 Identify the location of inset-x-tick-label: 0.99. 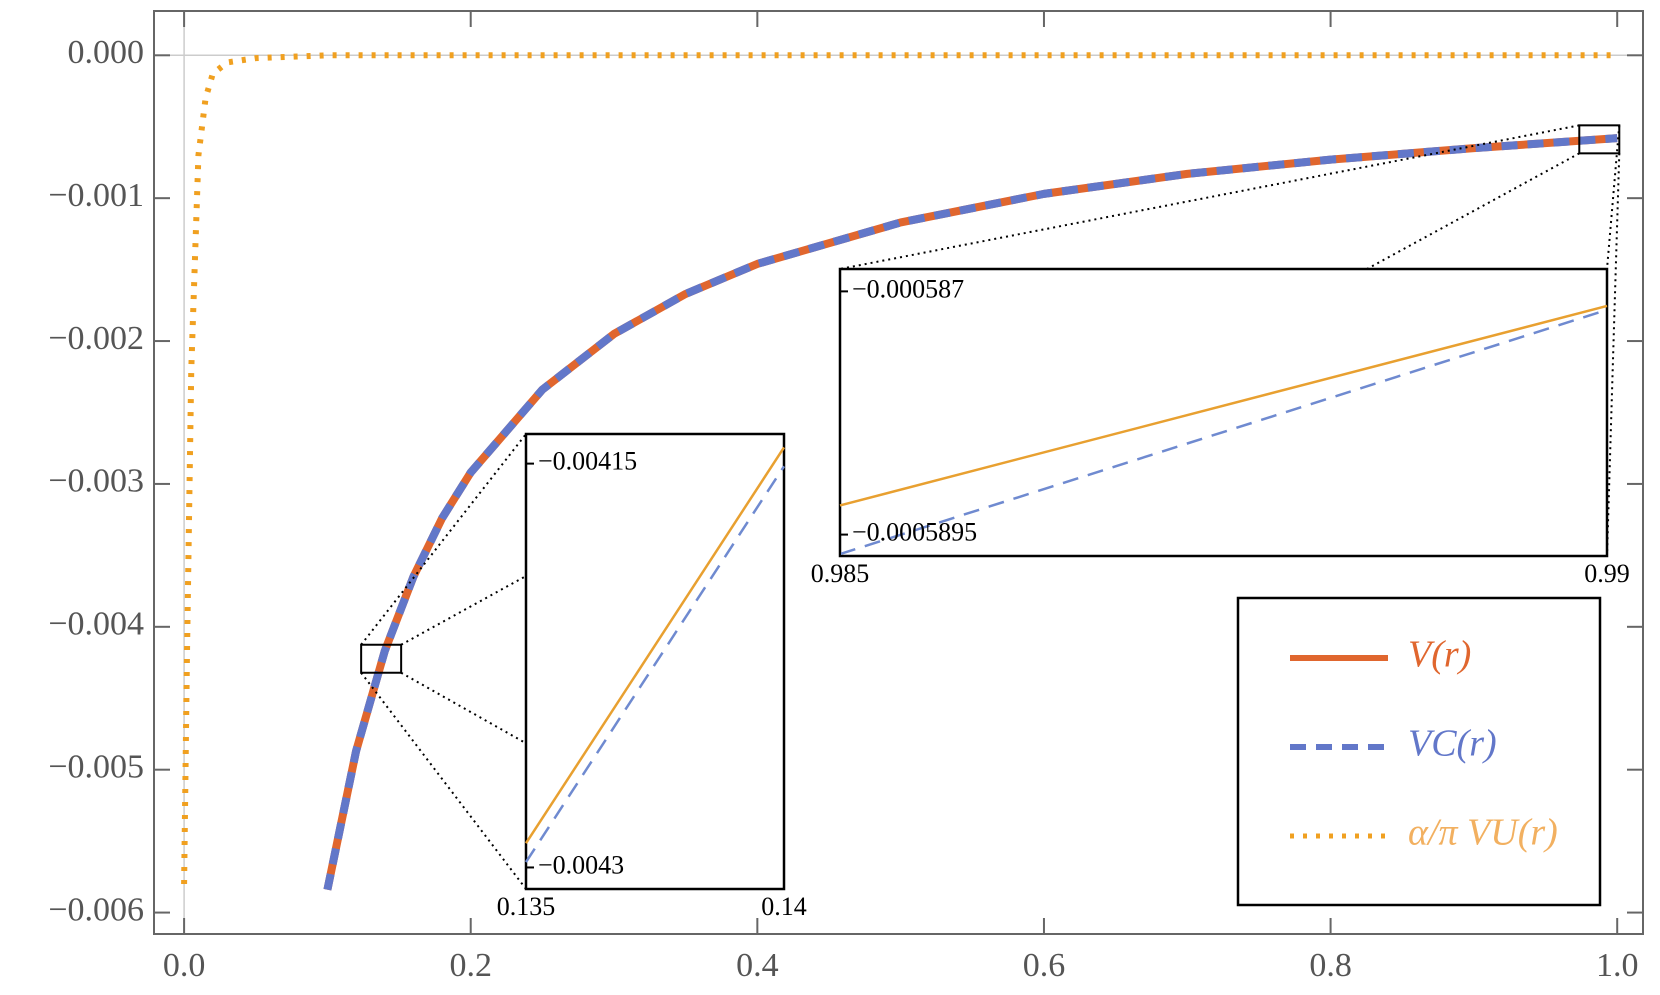
(1607, 573).